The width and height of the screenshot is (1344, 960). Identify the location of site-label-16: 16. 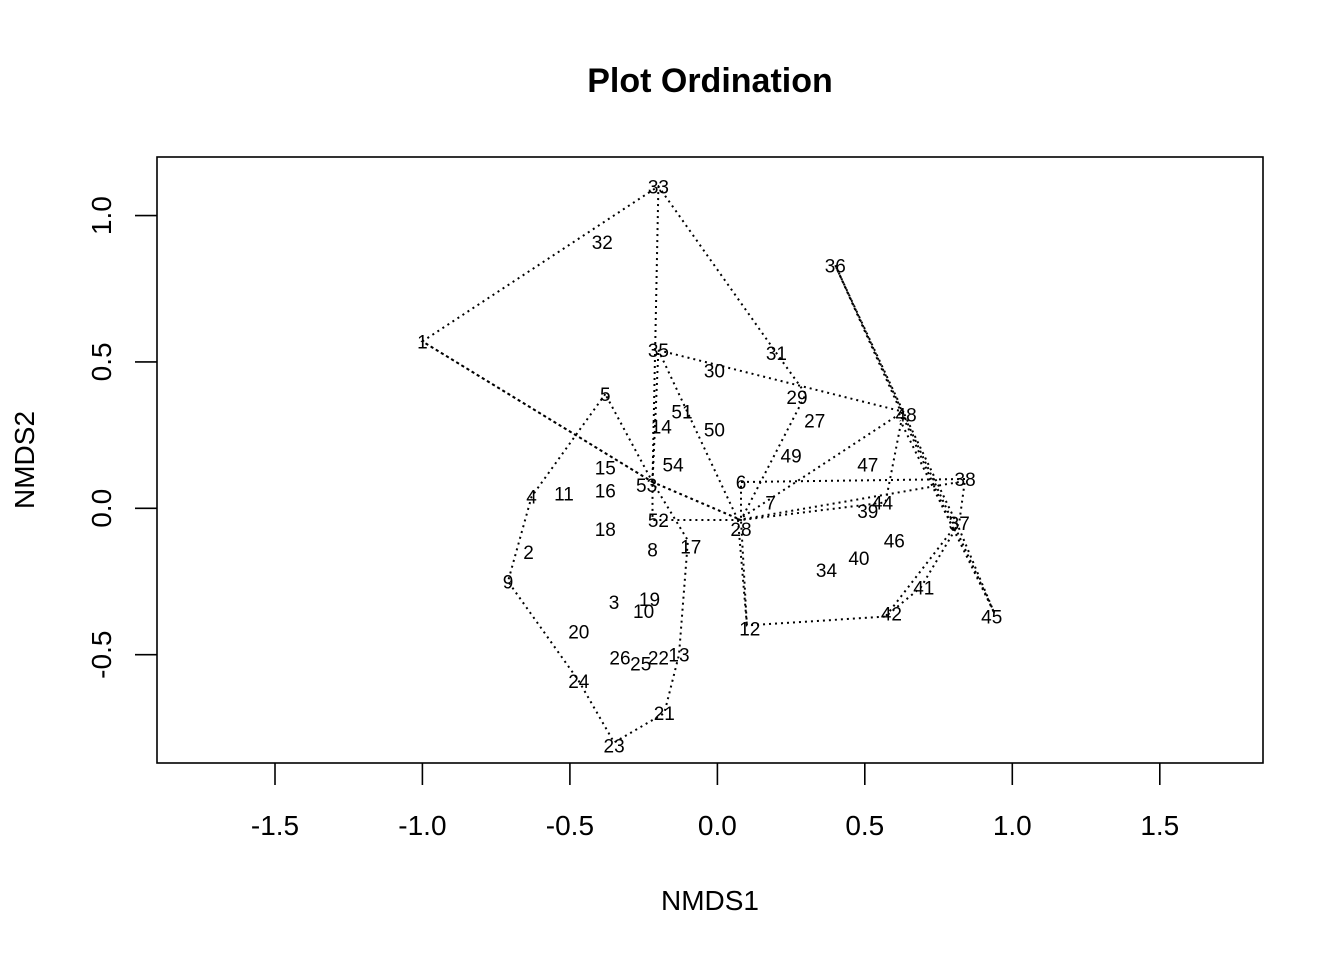
(605, 492).